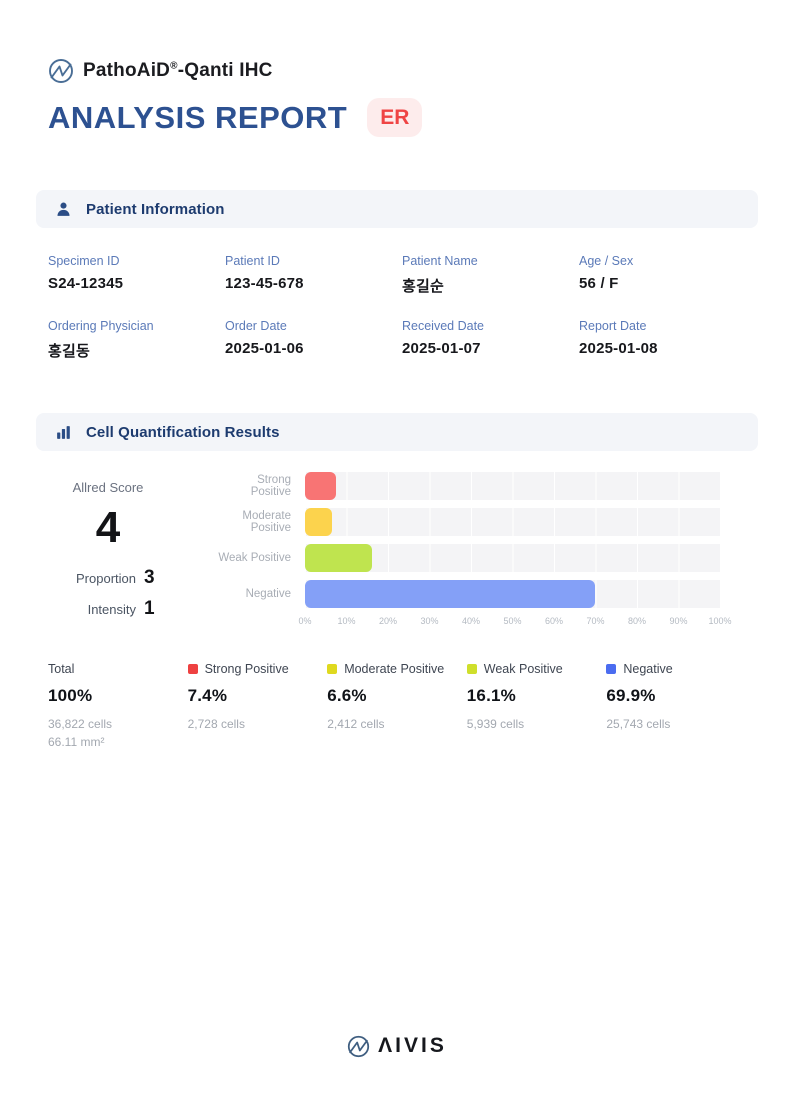  What do you see at coordinates (440, 274) in the screenshot?
I see `field-patient-name: Patient Name 홍길순` at bounding box center [440, 274].